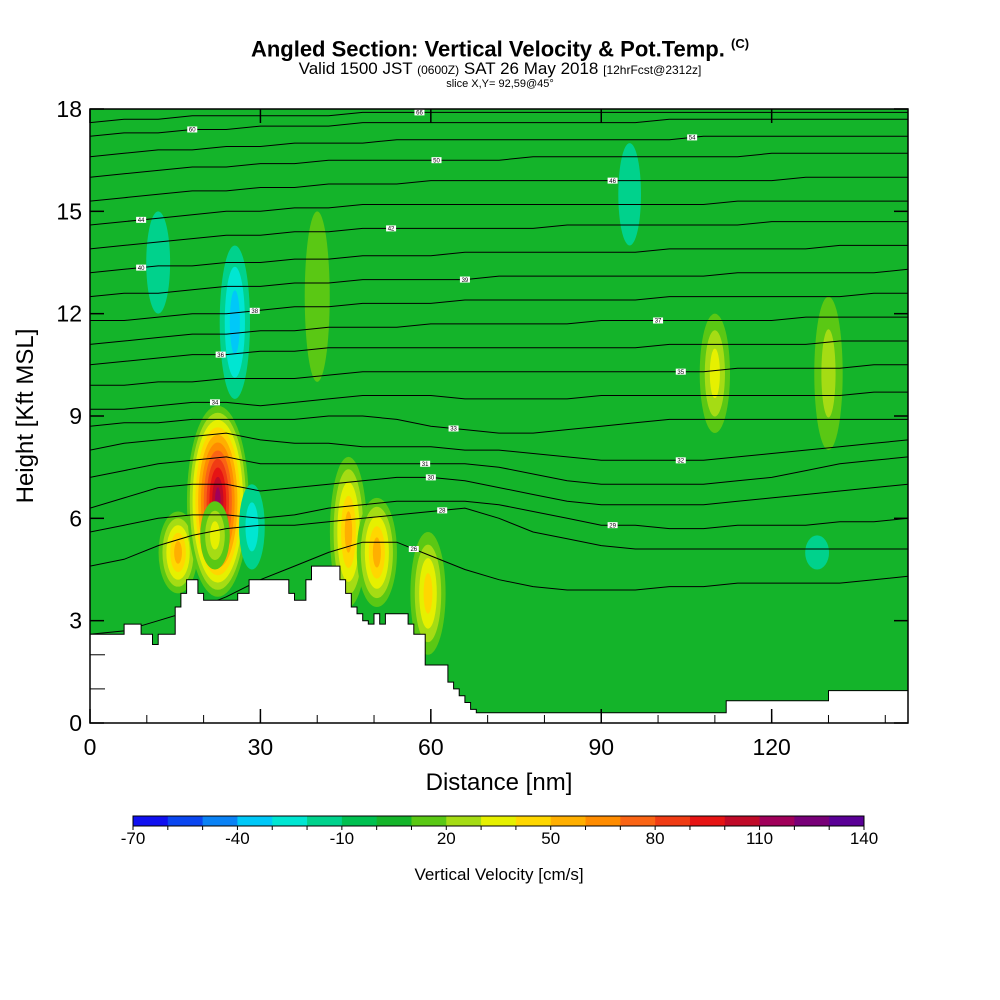 The image size is (1000, 1000). I want to click on colorbar: -70 -40 -10 20 50 80 110 140, so click(499, 831).